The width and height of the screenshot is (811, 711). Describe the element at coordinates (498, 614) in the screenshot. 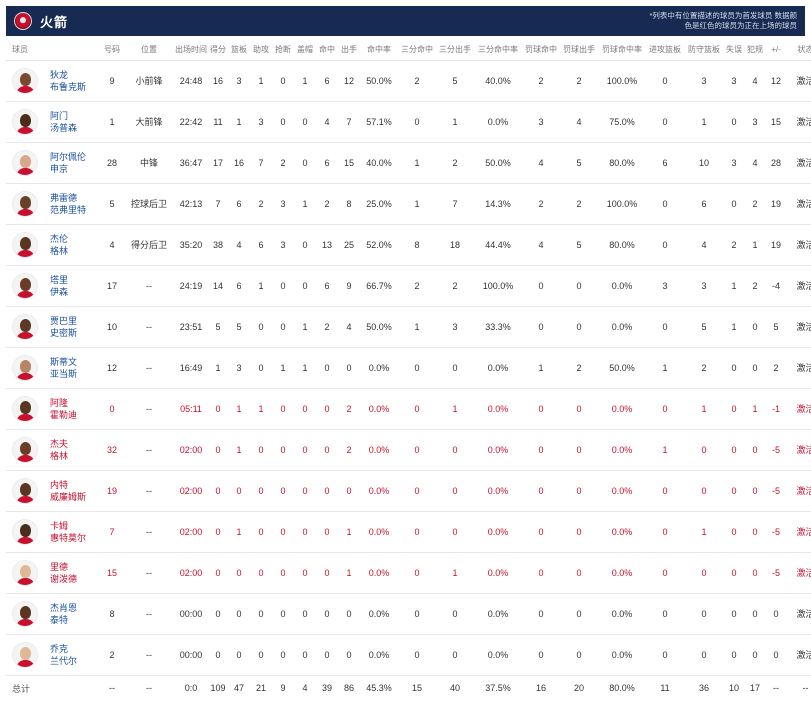

I see `stat-tpp: 0.0%` at that location.